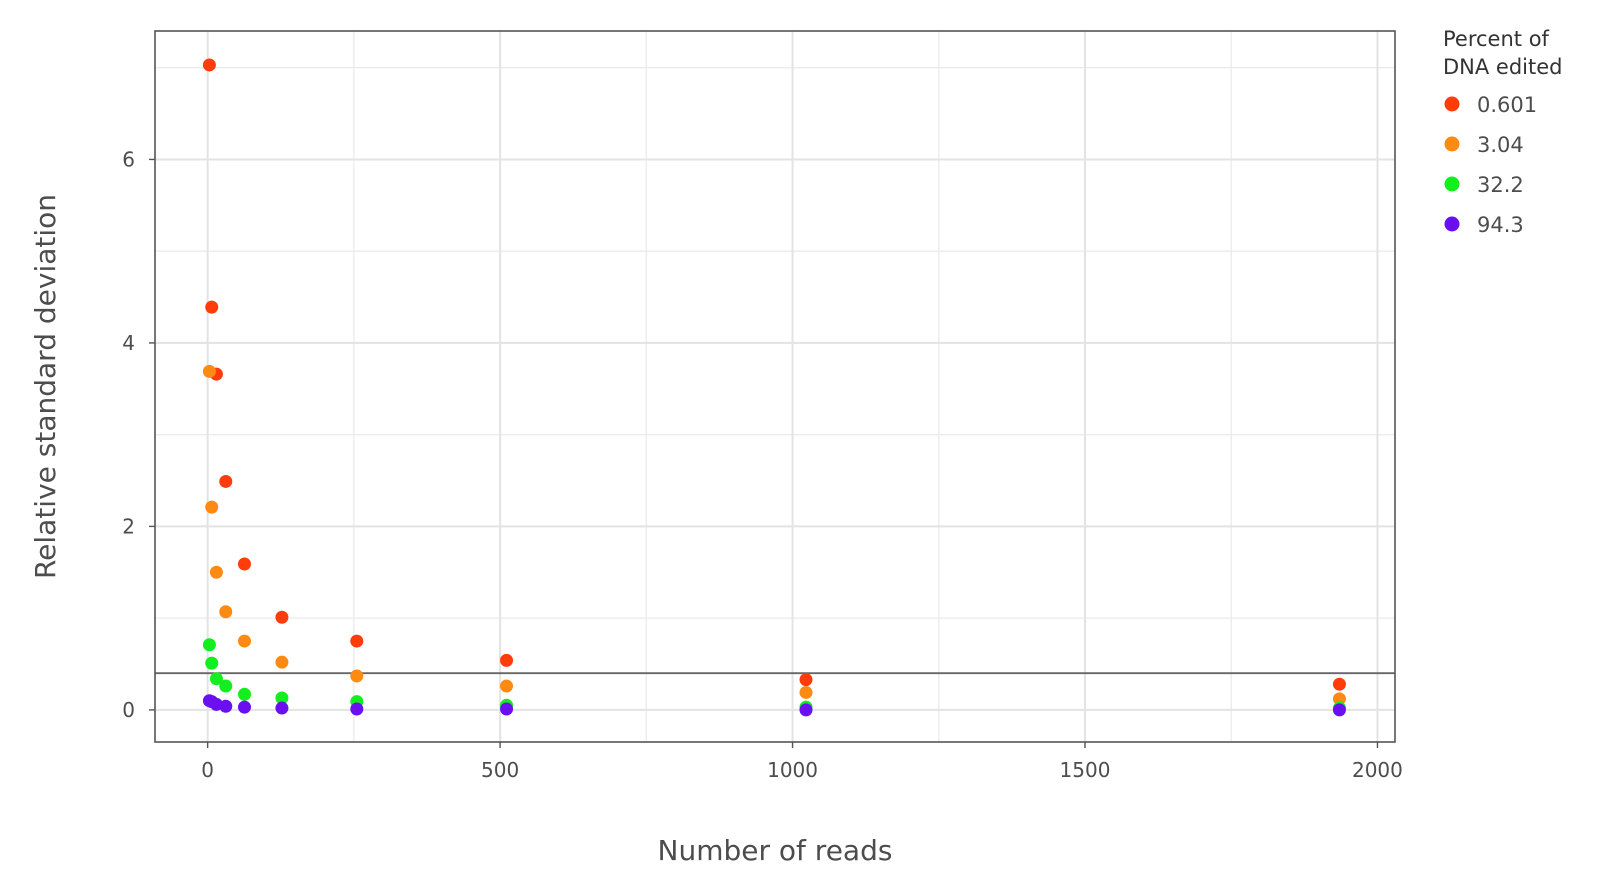 The image size is (1600, 895). What do you see at coordinates (775, 850) in the screenshot?
I see `x-axis-title: Number of reads` at bounding box center [775, 850].